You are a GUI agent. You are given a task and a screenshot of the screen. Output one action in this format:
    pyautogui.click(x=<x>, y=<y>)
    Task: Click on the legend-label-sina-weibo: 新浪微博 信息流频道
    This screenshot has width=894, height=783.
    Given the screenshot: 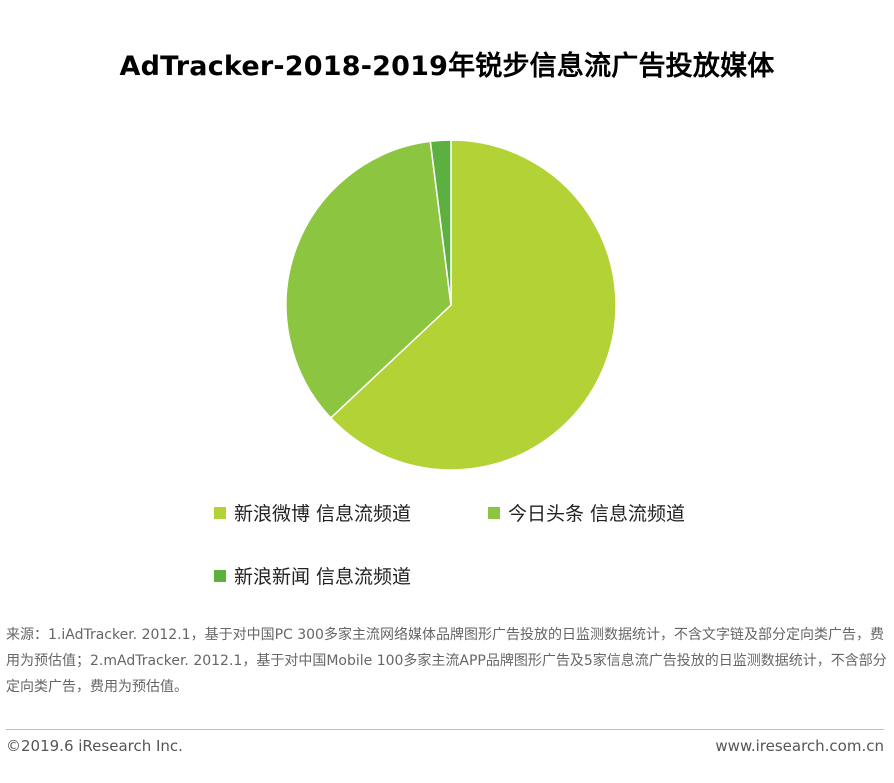 What is the action you would take?
    pyautogui.click(x=323, y=514)
    